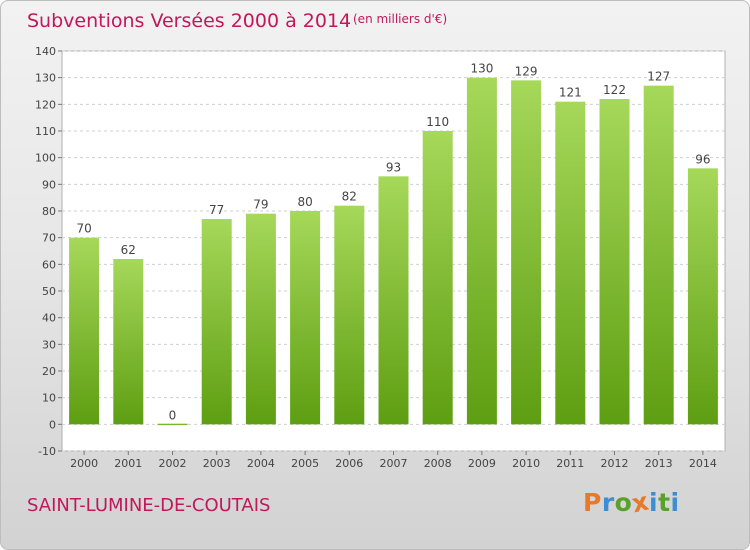 Image resolution: width=750 pixels, height=550 pixels. What do you see at coordinates (49, 238) in the screenshot?
I see `y-tick-label: 70` at bounding box center [49, 238].